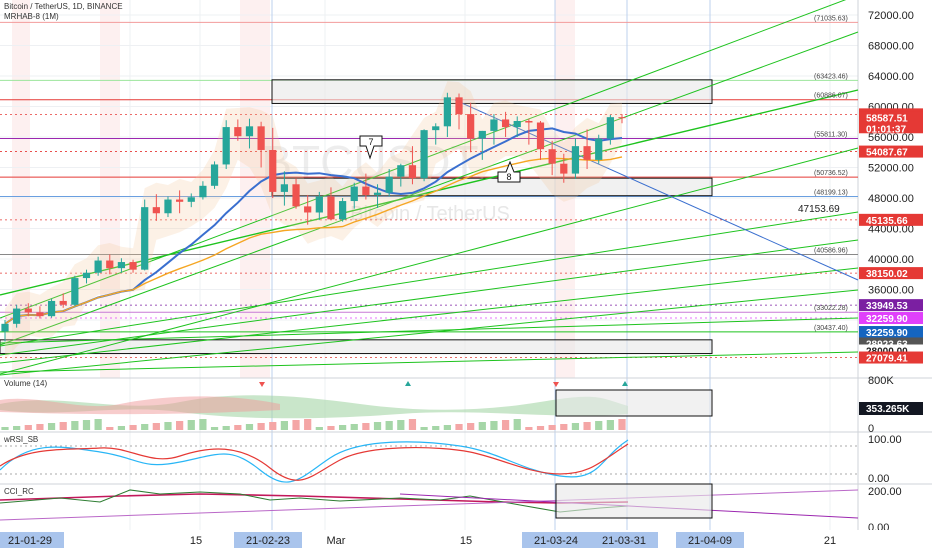  What do you see at coordinates (891, 199) in the screenshot?
I see `price-tick-6: 48000.00` at bounding box center [891, 199].